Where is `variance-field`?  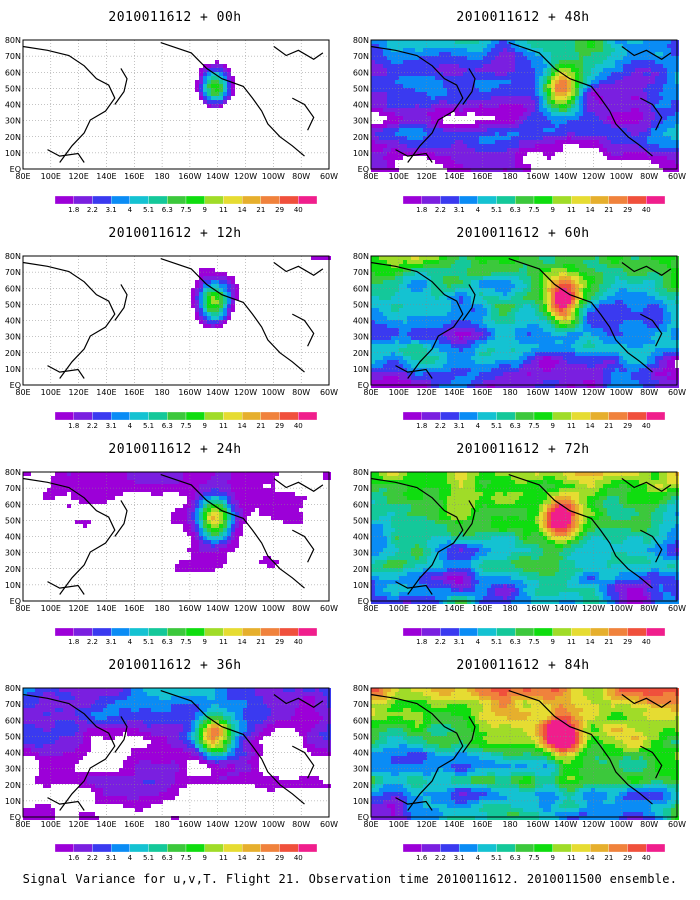 variance-field is located at coordinates (525, 106).